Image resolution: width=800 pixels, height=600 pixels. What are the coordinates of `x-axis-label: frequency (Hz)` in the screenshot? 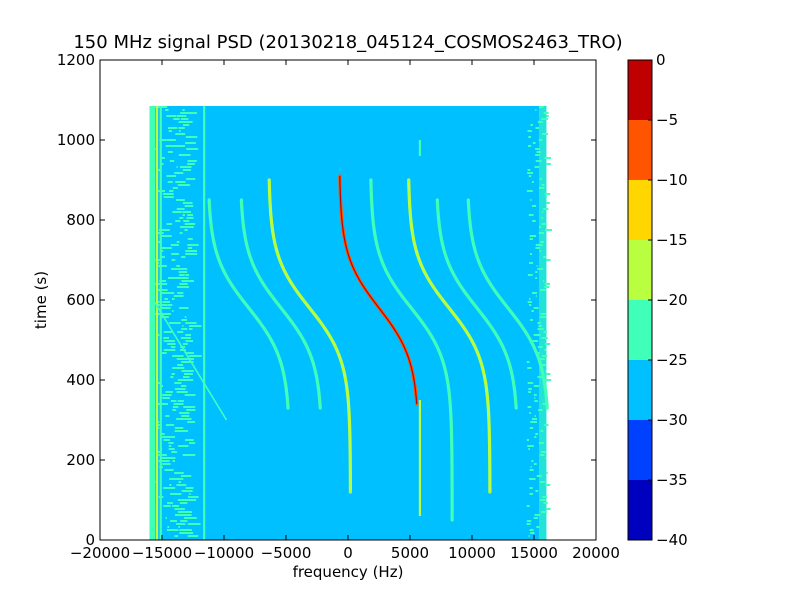 It's located at (348, 572).